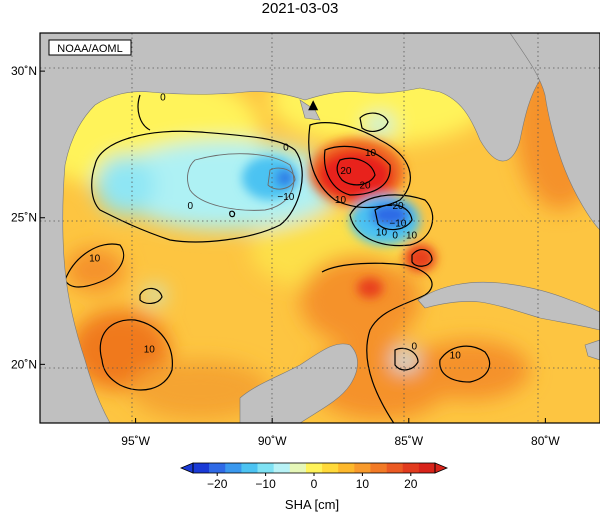 The image size is (600, 515). Describe the element at coordinates (363, 484) in the screenshot. I see `colorbar-tick-label: 10` at that location.